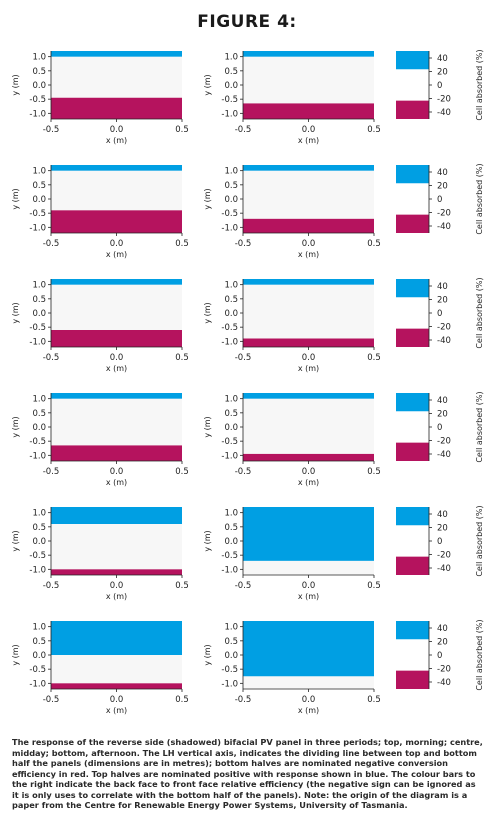 Image resolution: width=494 pixels, height=815 pixels. Describe the element at coordinates (444, 556) in the screenshot. I see `colorbar-tick-label-row5: -20` at that location.